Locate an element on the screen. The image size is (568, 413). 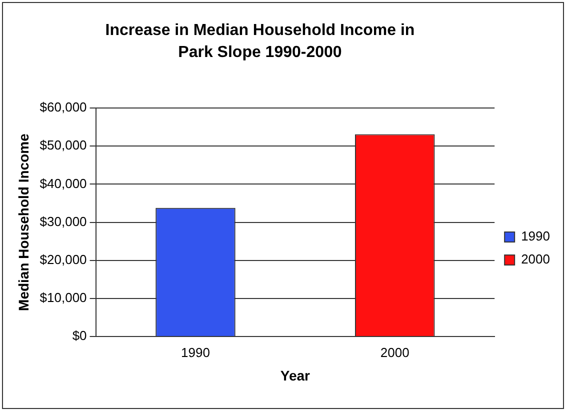
y-axis-title: Median Household Income is located at coordinates (23, 222).